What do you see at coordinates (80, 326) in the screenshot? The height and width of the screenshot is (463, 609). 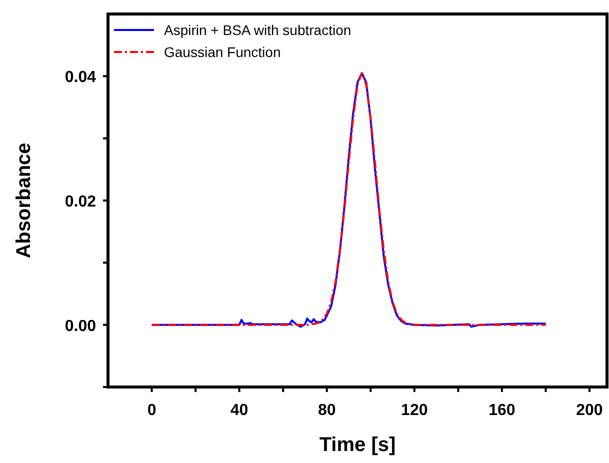 I see `y-tick-label: 0.00` at bounding box center [80, 326].